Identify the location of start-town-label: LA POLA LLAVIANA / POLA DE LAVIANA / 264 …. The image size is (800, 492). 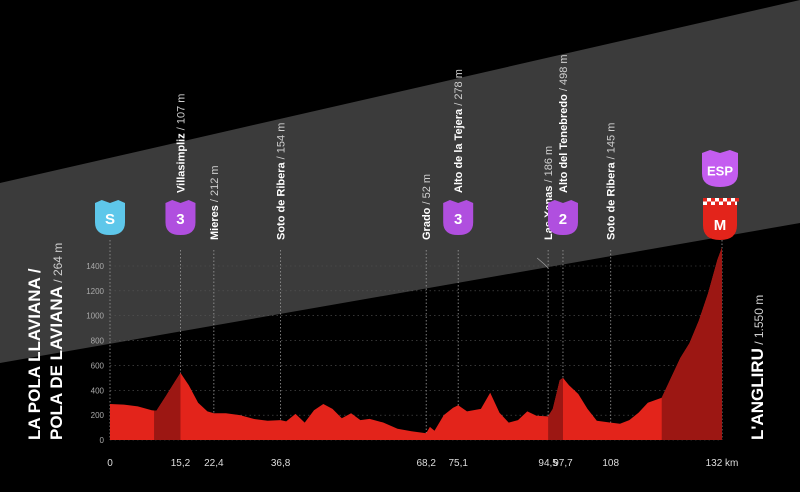
(45, 341).